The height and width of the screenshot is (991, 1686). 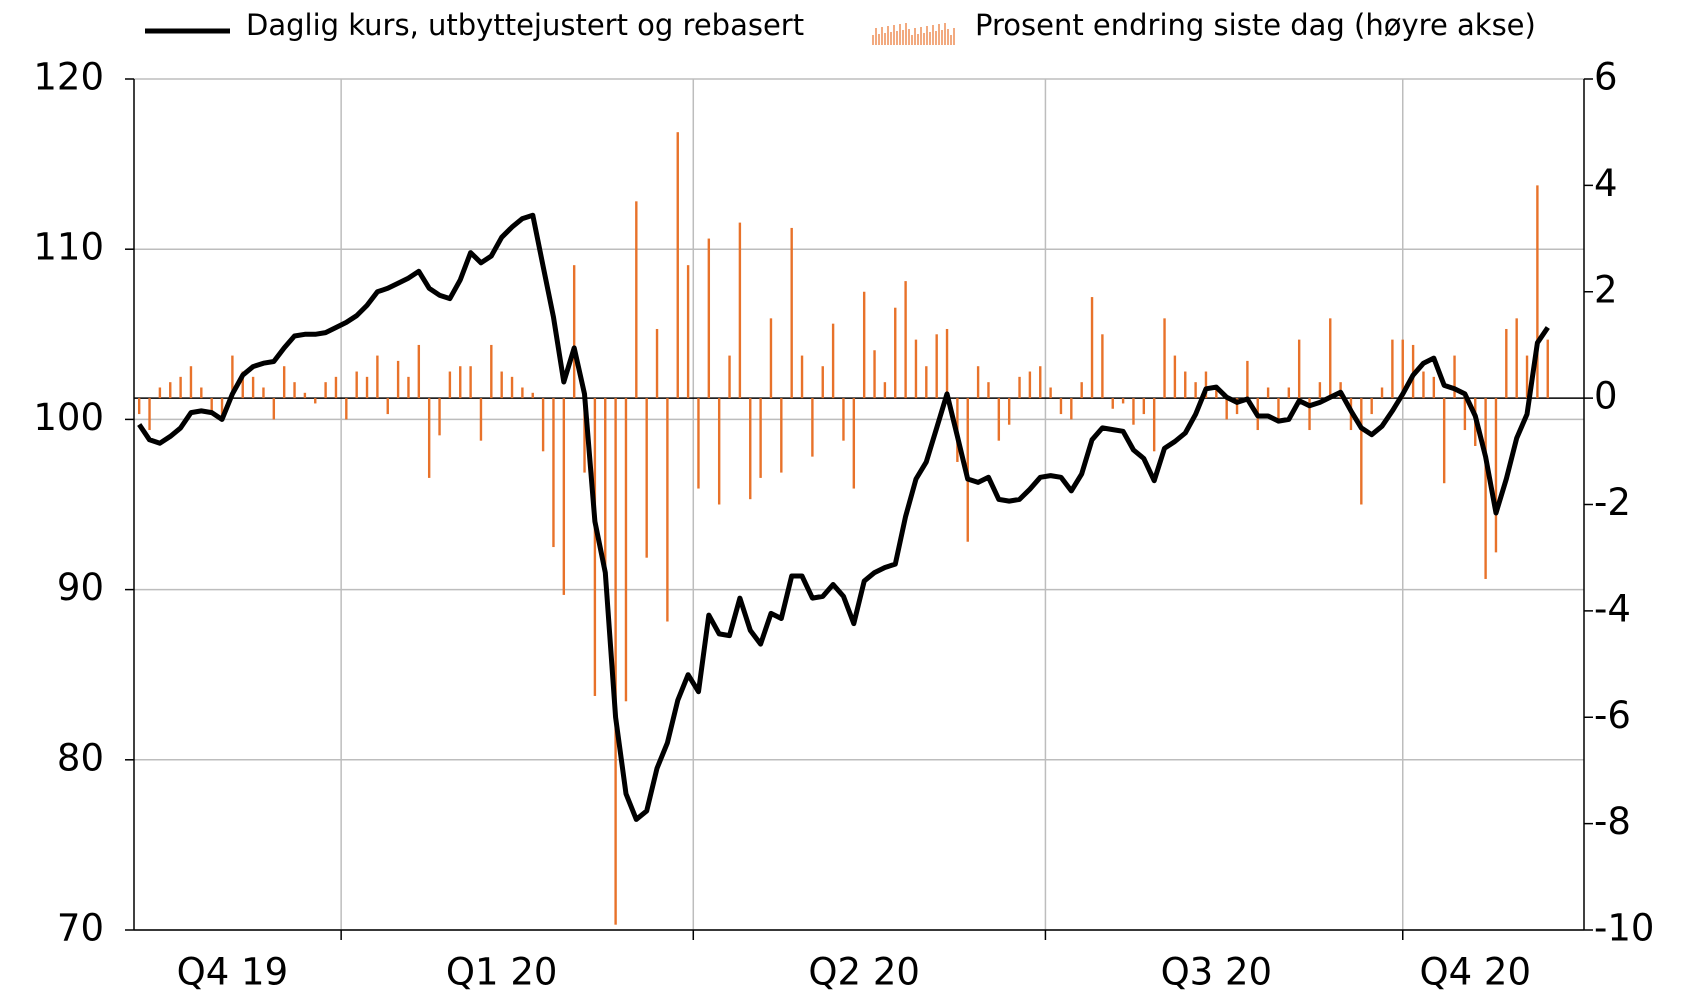 What do you see at coordinates (1606, 396) in the screenshot?
I see `y2-tick-label: 0` at bounding box center [1606, 396].